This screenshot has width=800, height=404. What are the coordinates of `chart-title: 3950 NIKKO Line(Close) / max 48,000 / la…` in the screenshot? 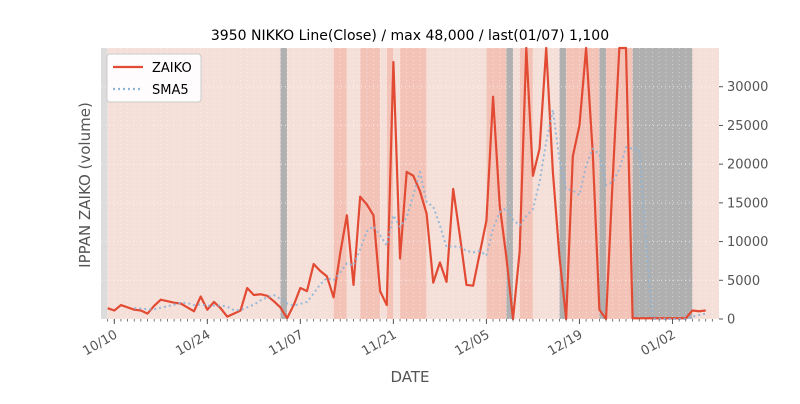 It's located at (410, 36).